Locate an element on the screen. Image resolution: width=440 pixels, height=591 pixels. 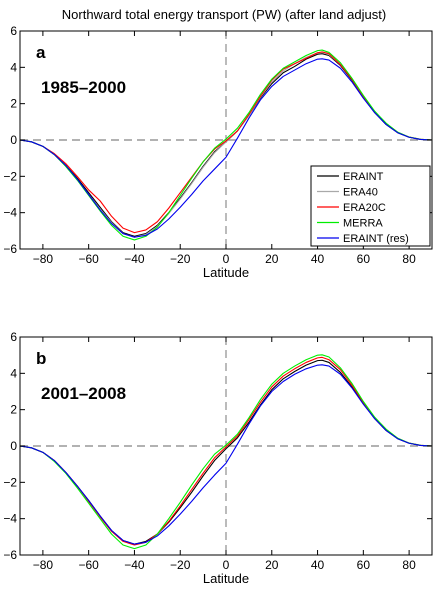
legend-entry: ERAINT is located at coordinates (363, 177).